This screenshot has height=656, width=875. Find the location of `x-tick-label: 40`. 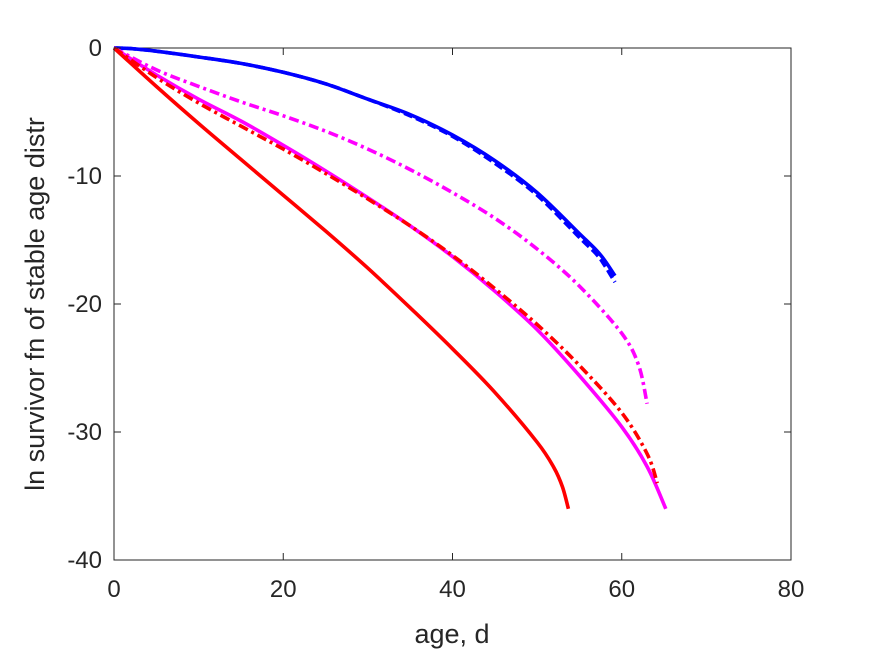

x-tick-label: 40 is located at coordinates (452, 589).